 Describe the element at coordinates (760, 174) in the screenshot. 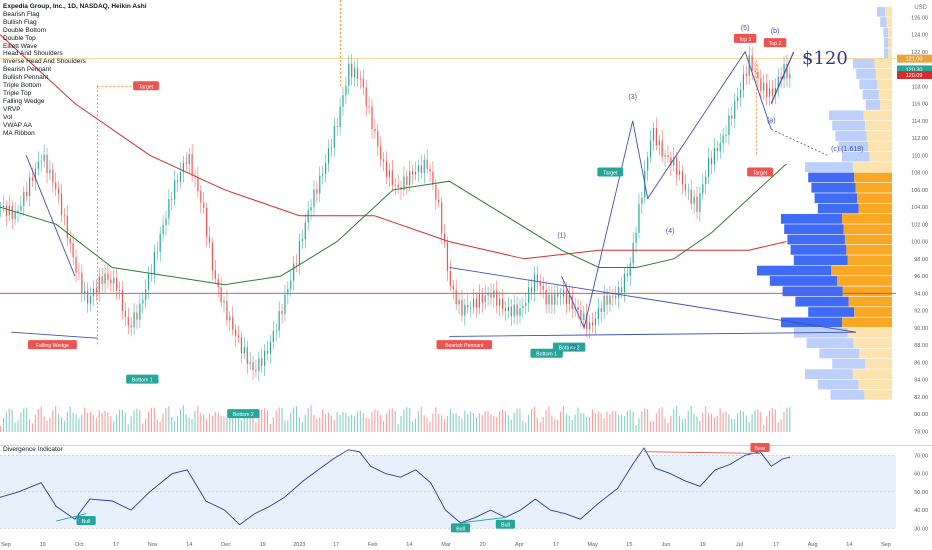

I see `target-right-label: Target` at that location.